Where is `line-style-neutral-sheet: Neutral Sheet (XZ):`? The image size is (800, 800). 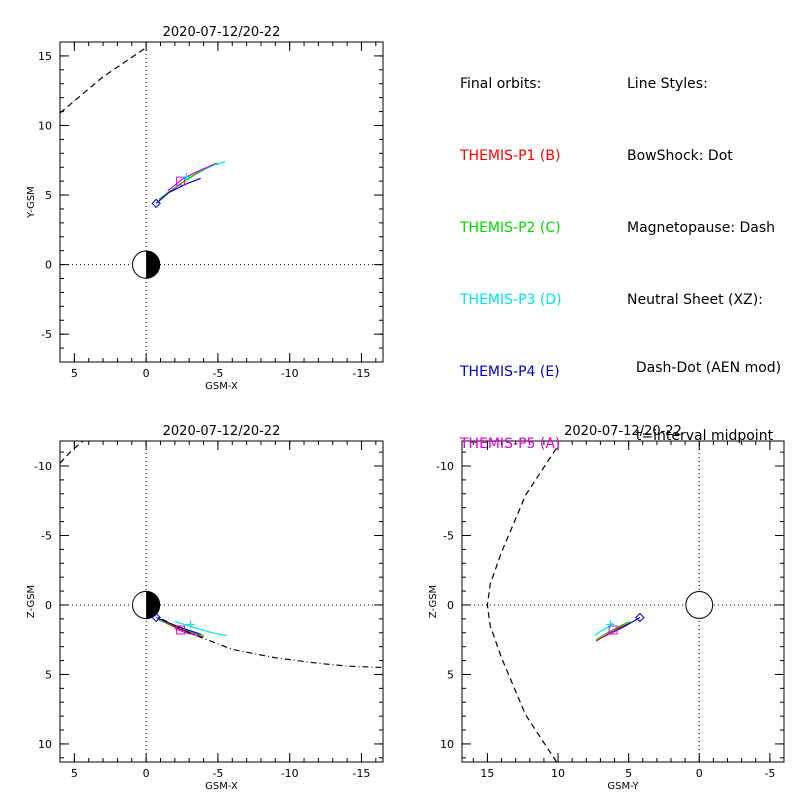
line-style-neutral-sheet: Neutral Sheet (XZ): is located at coordinates (695, 300).